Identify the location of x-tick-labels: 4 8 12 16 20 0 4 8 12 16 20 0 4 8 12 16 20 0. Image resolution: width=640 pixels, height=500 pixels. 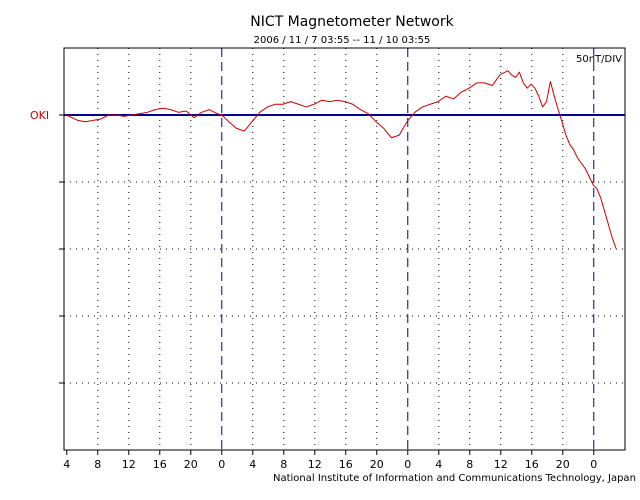
(330, 464).